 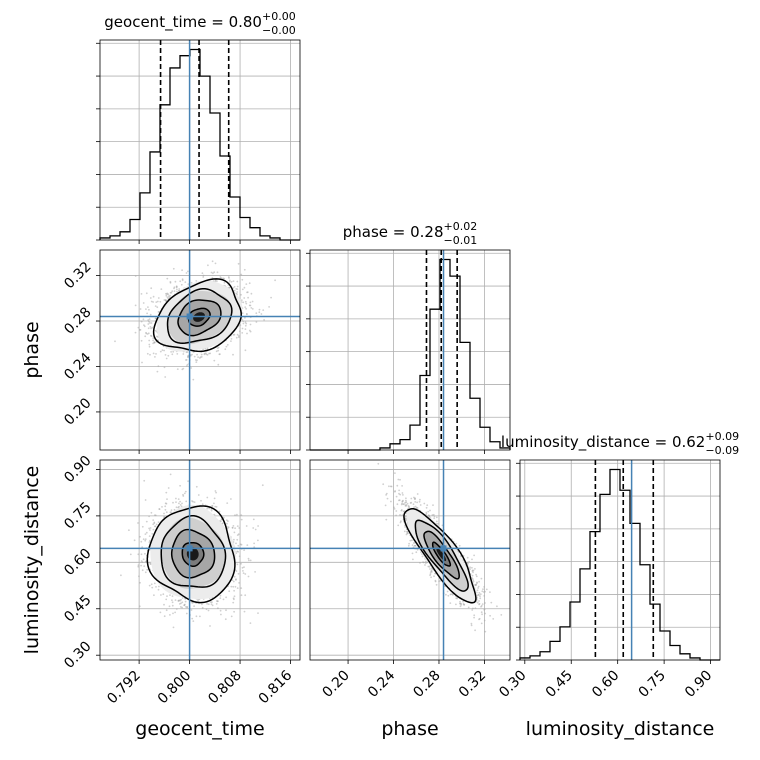 I want to click on title-value: 0.28, so click(x=426, y=232).